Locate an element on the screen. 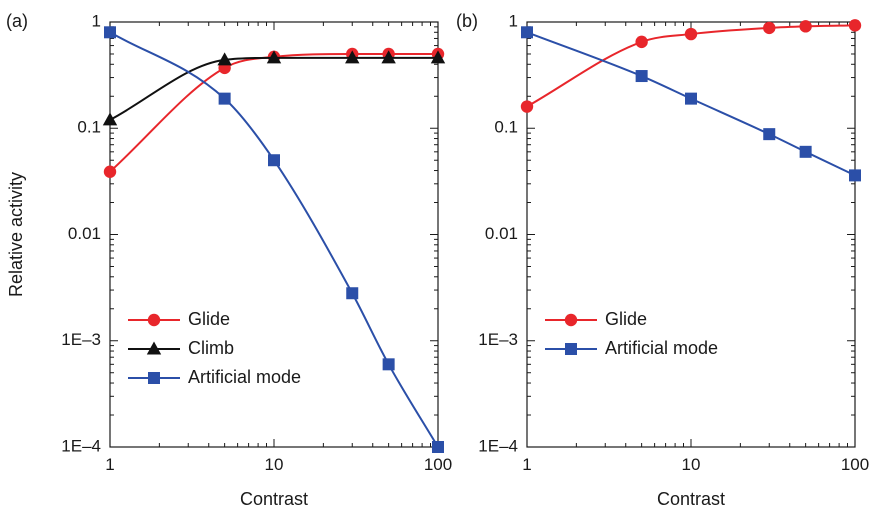  legend: Glide Artificial mode is located at coordinates (631, 333).